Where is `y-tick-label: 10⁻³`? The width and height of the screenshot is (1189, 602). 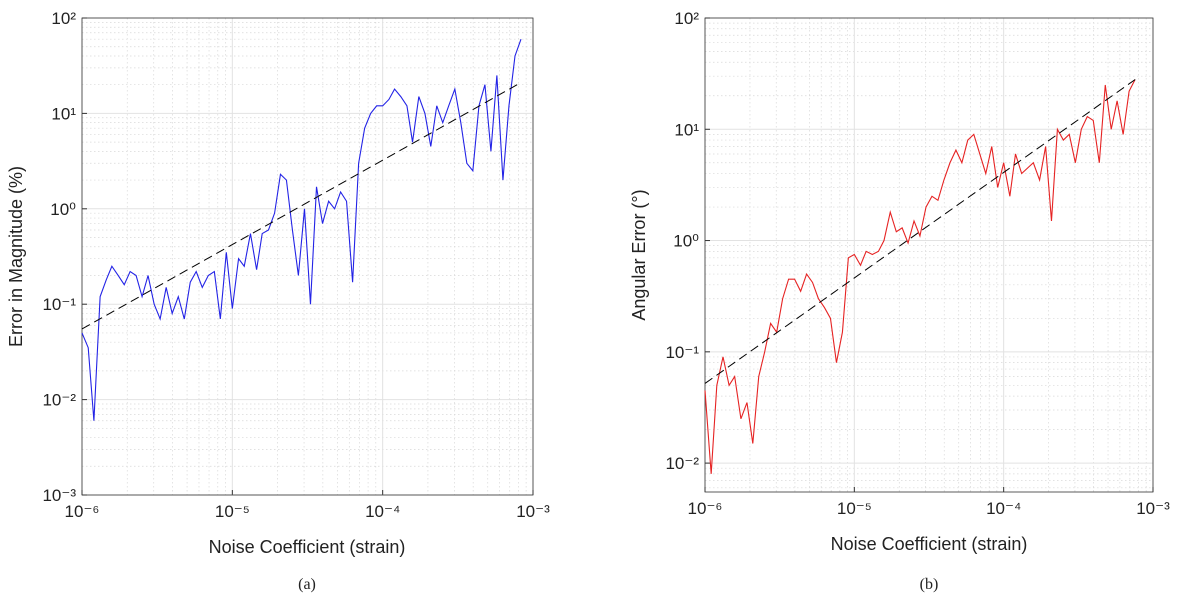 y-tick-label: 10⁻³ is located at coordinates (59, 495).